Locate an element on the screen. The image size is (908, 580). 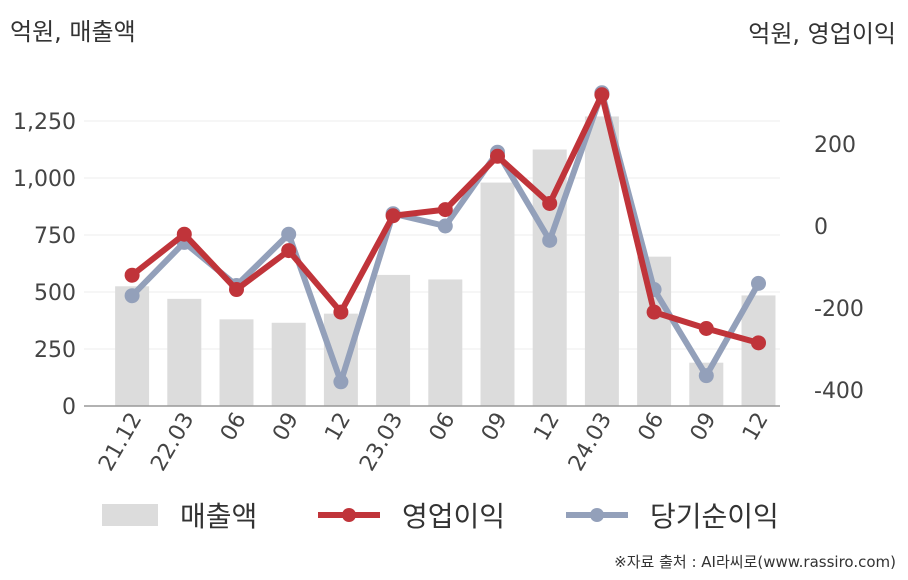
left-tick-label: 1,250 is located at coordinates (44, 122).